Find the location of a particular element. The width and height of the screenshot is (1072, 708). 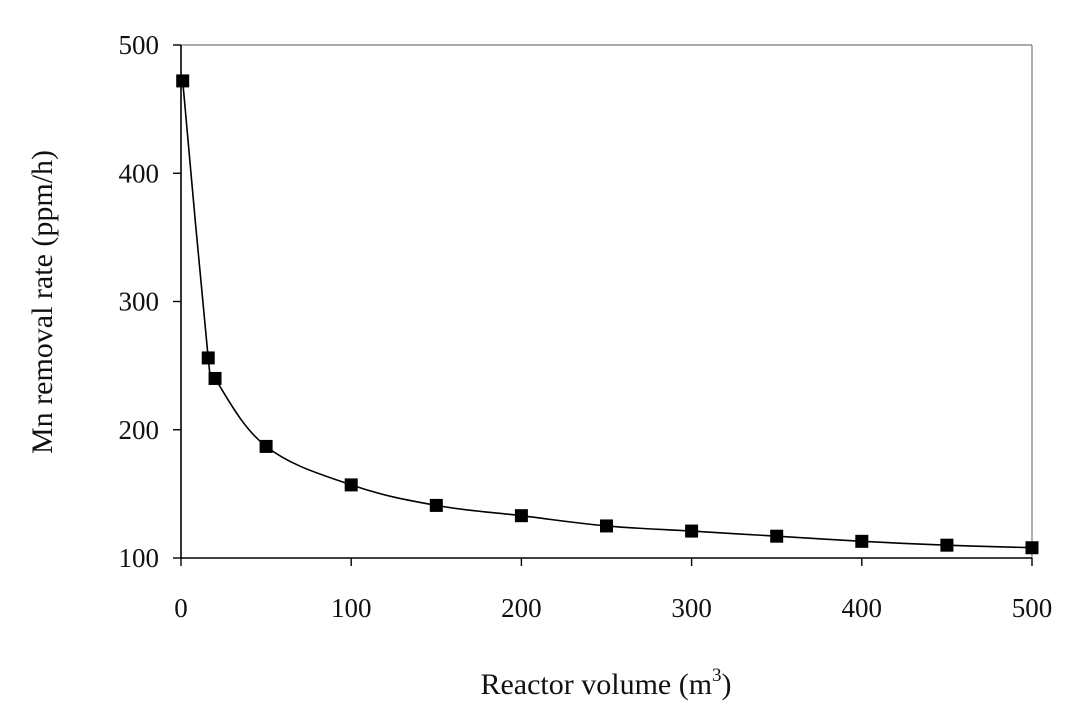

y-tick-label: 400 is located at coordinates (139, 173).